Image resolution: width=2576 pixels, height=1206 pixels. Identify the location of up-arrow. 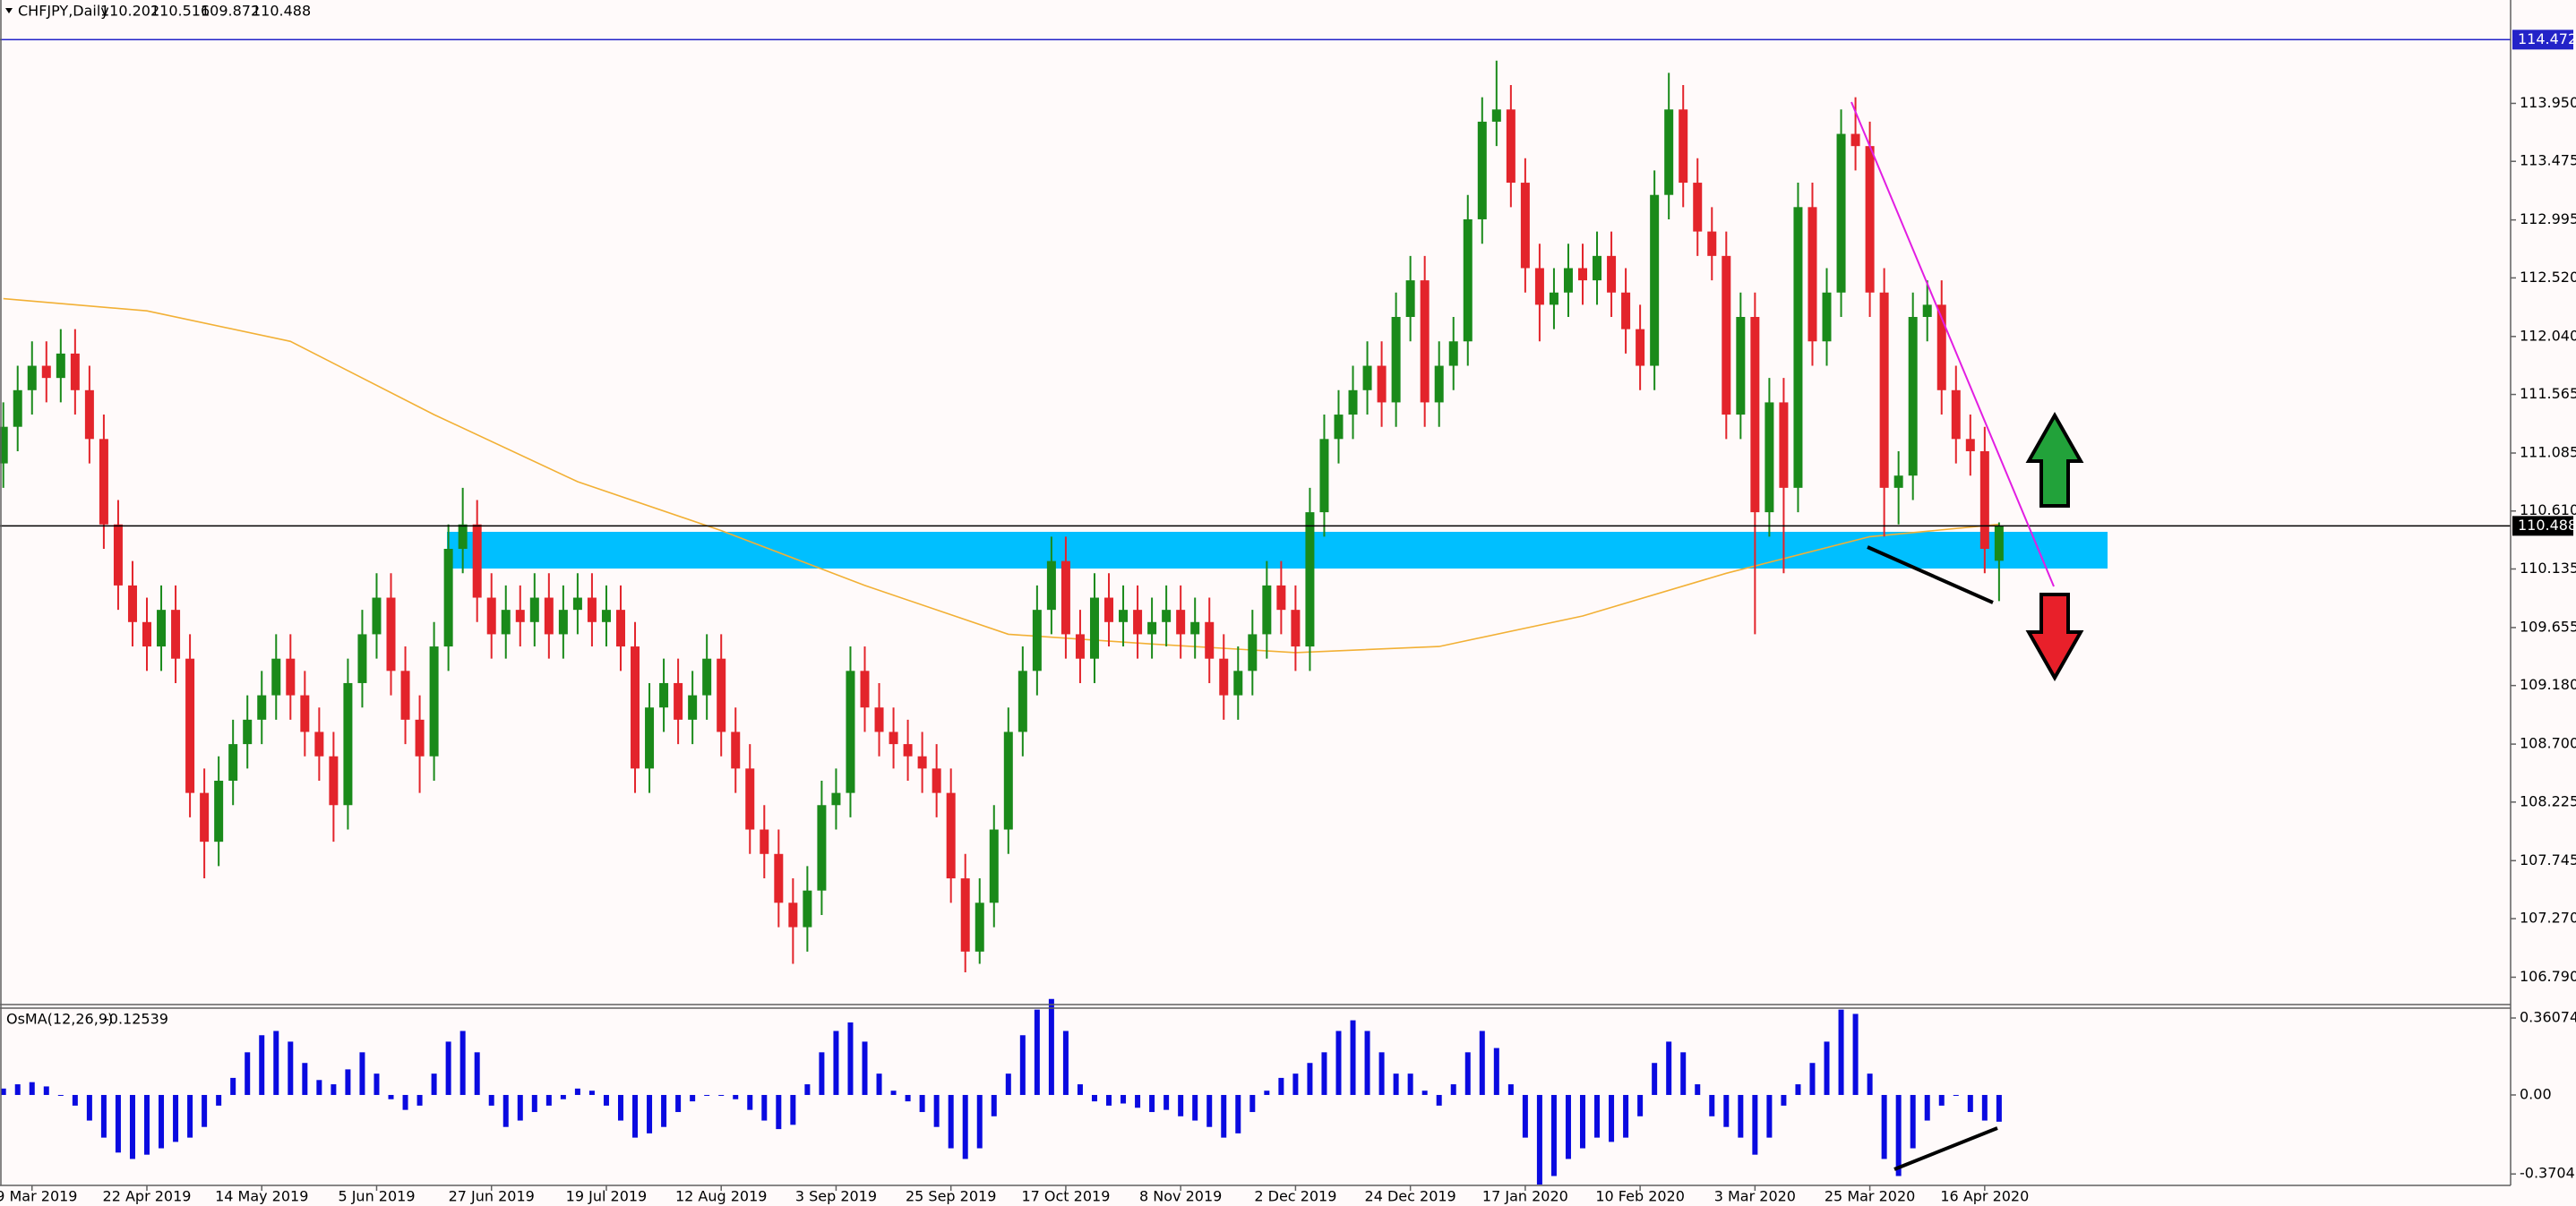
(2054, 459).